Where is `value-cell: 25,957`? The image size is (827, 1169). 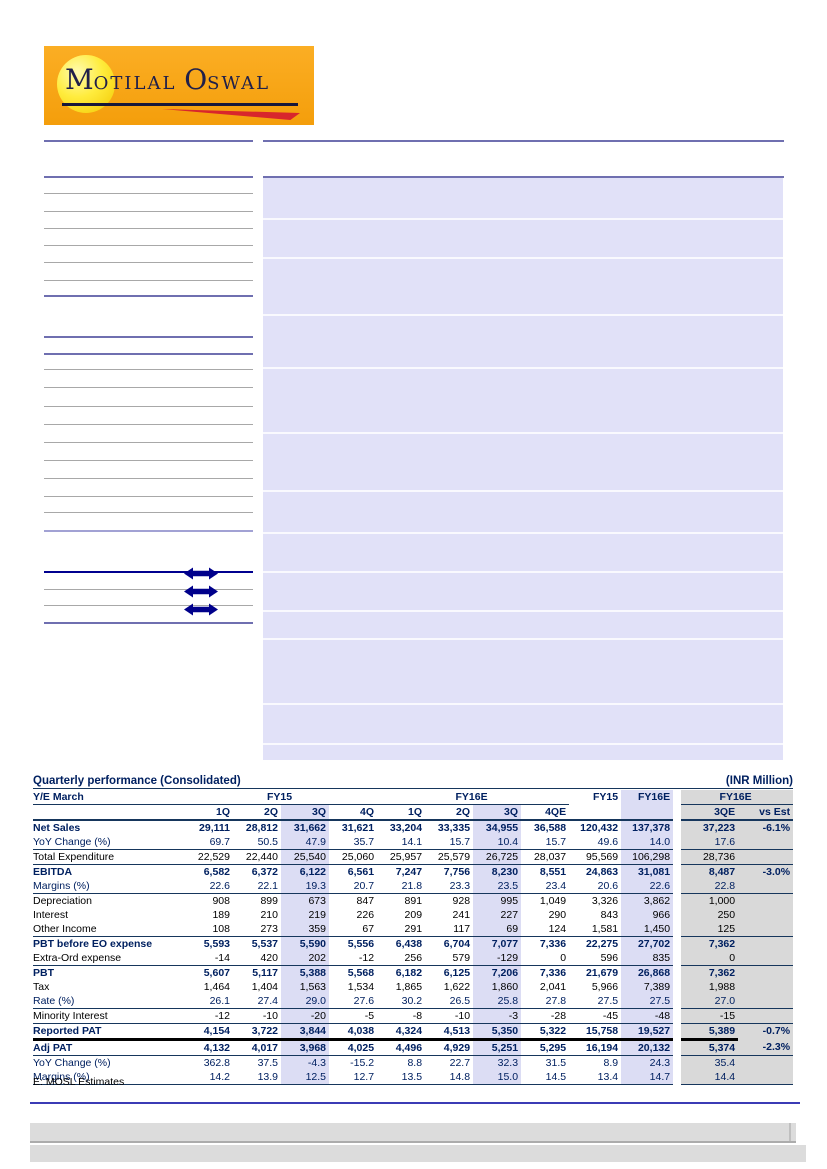 value-cell: 25,957 is located at coordinates (401, 857).